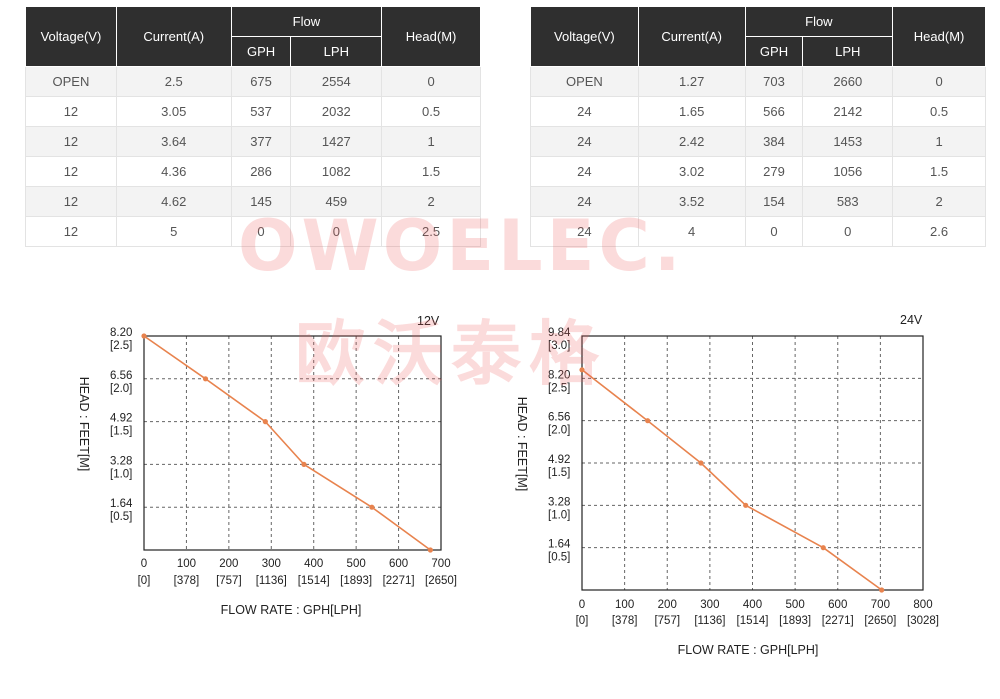 This screenshot has width=1000, height=699. Describe the element at coordinates (271, 564) in the screenshot. I see `x-tick-label: 300` at that location.